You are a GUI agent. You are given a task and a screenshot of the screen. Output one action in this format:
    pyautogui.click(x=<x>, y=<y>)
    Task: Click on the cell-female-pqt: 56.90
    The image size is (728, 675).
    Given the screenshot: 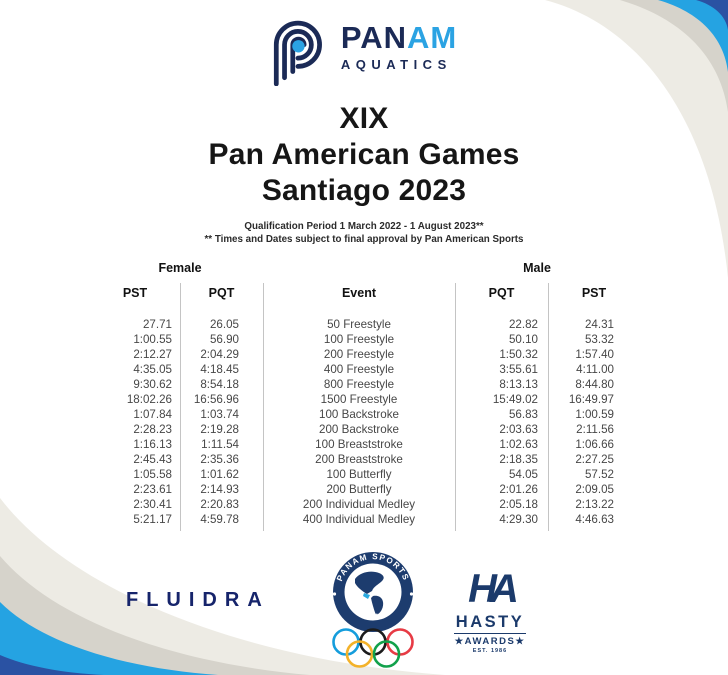 What is the action you would take?
    pyautogui.click(x=224, y=339)
    